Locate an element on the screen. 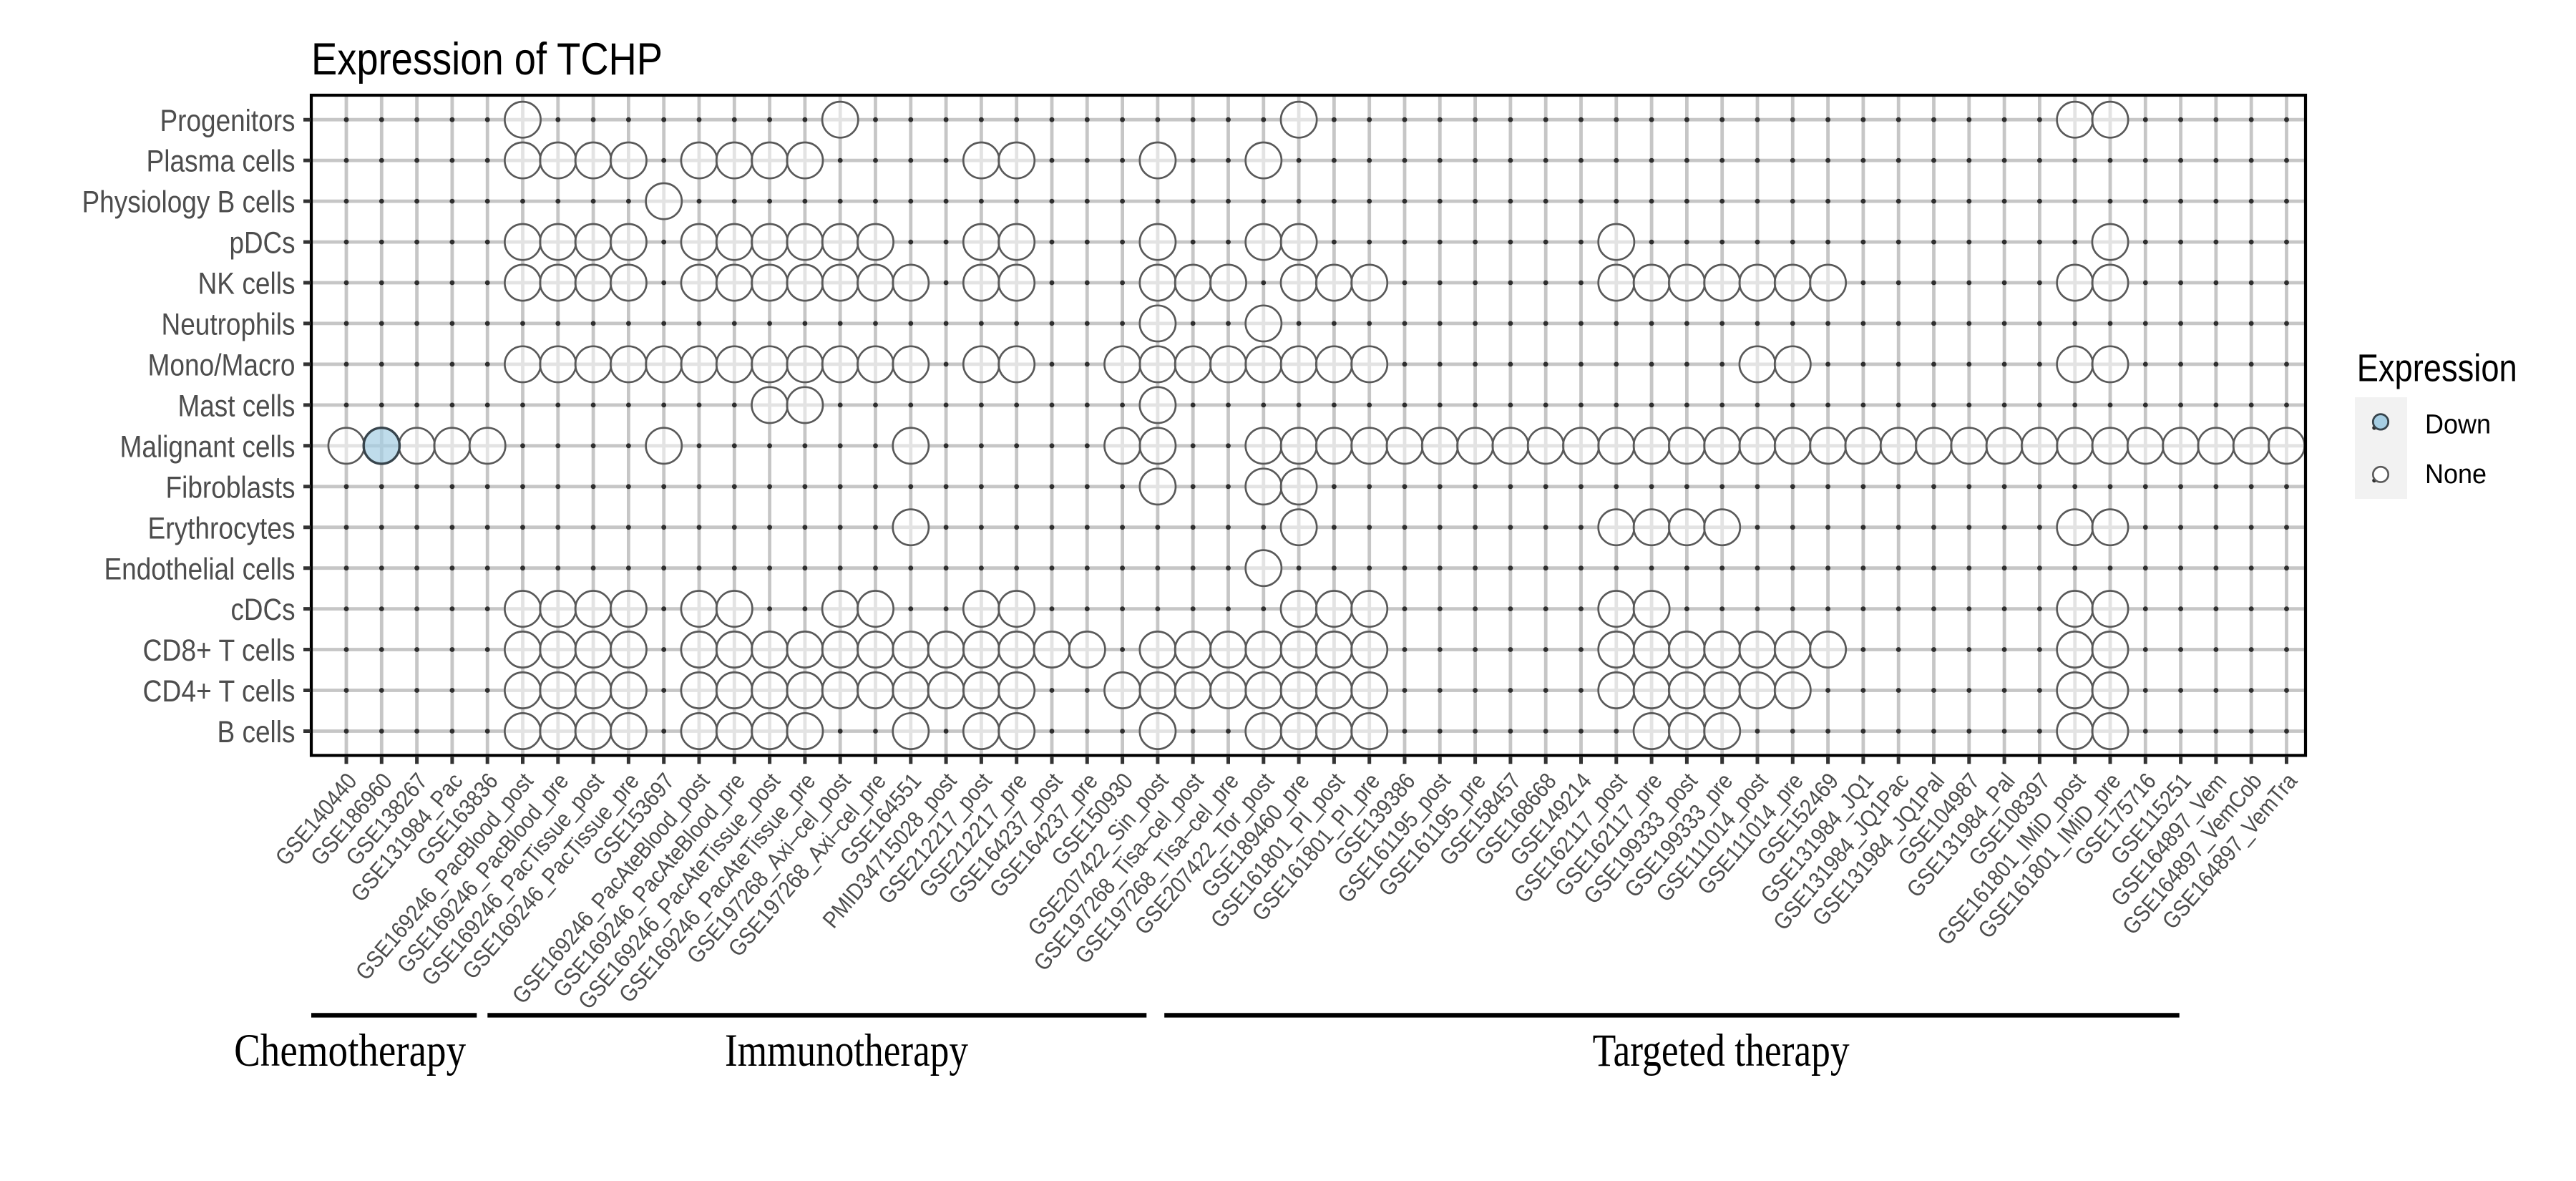 Image resolution: width=2576 pixels, height=1181 pixels. svg-text: Physiology B cells is located at coordinates (189, 202).